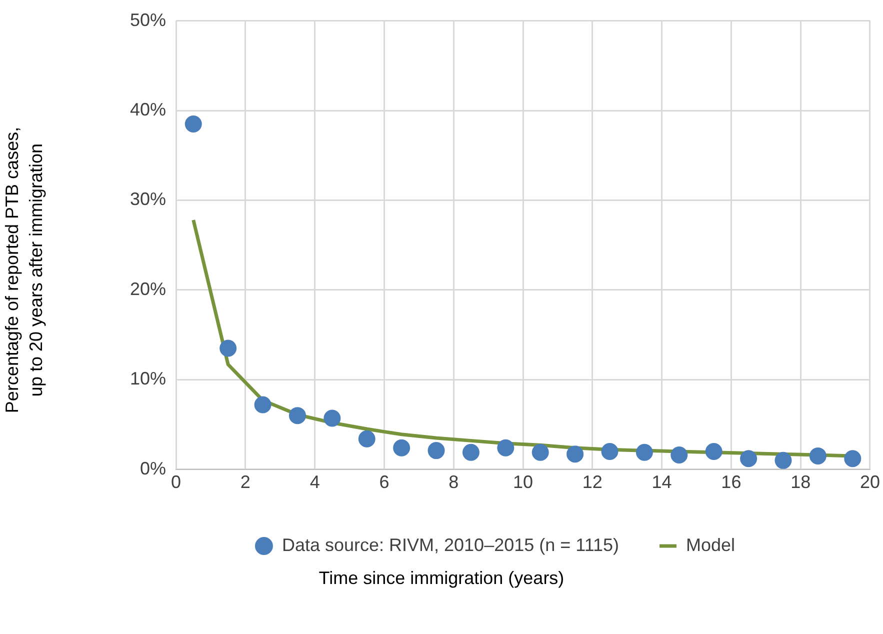 The width and height of the screenshot is (883, 634). What do you see at coordinates (800, 482) in the screenshot?
I see `x-tick-label: 18` at bounding box center [800, 482].